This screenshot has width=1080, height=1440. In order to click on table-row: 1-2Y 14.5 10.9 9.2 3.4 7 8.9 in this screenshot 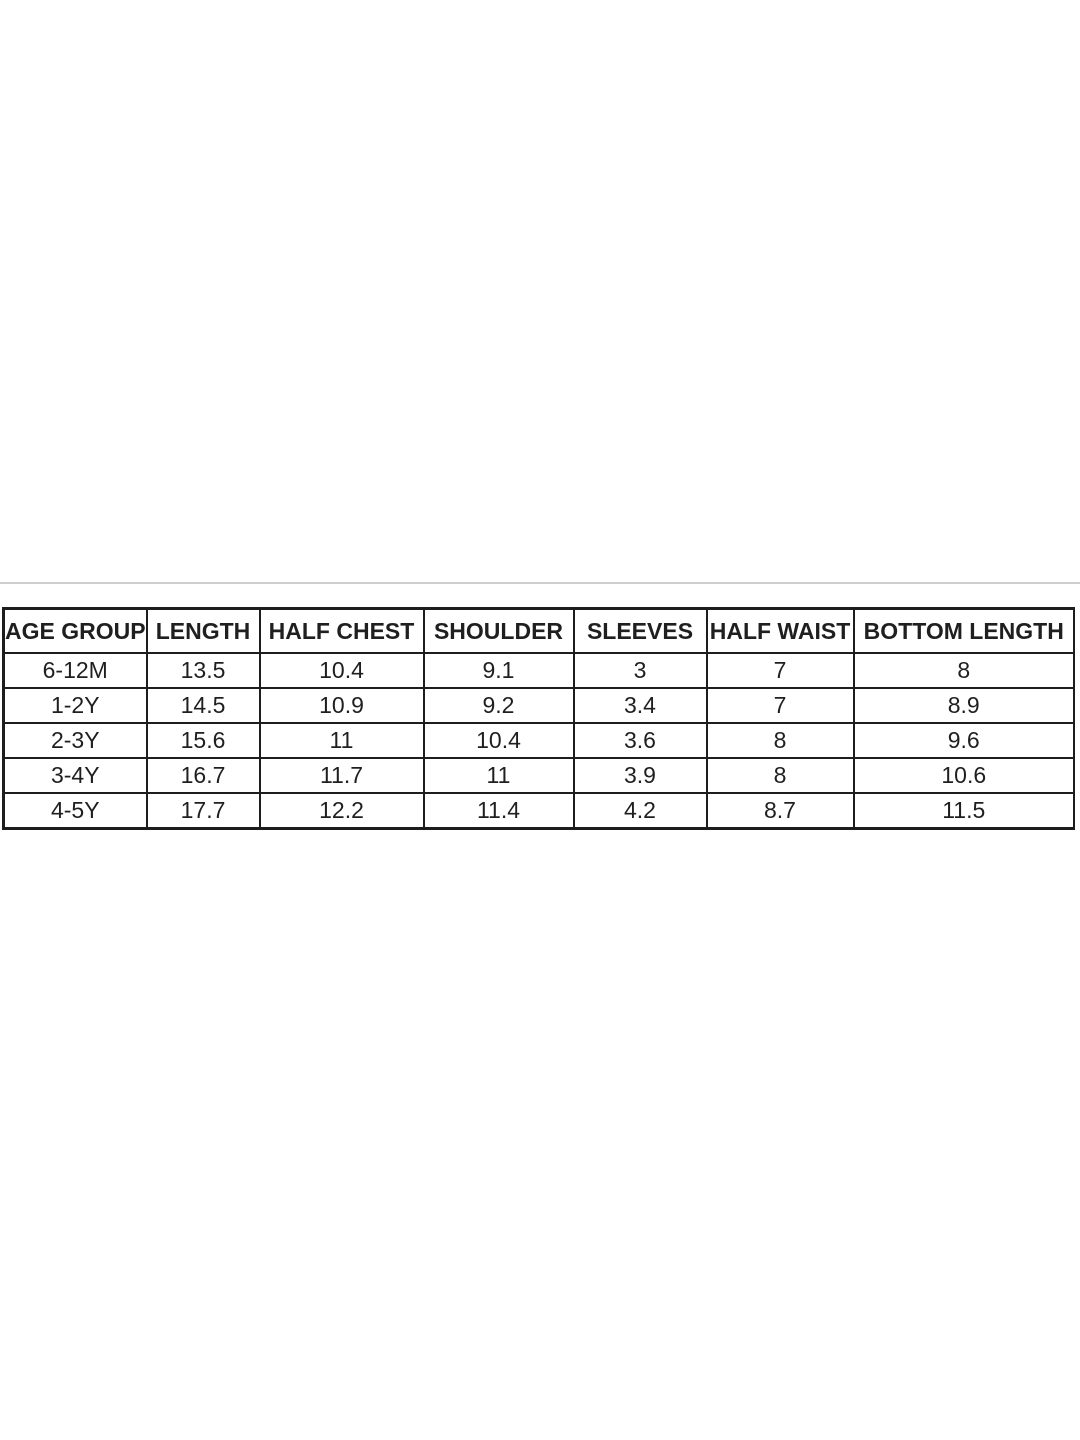, I will do `click(538, 705)`.